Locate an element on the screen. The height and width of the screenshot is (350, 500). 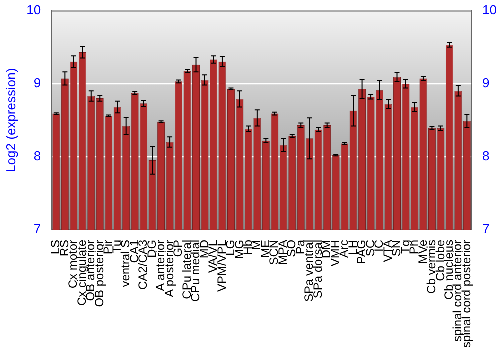
y-tick-label: 9 is located at coordinates (38, 82).